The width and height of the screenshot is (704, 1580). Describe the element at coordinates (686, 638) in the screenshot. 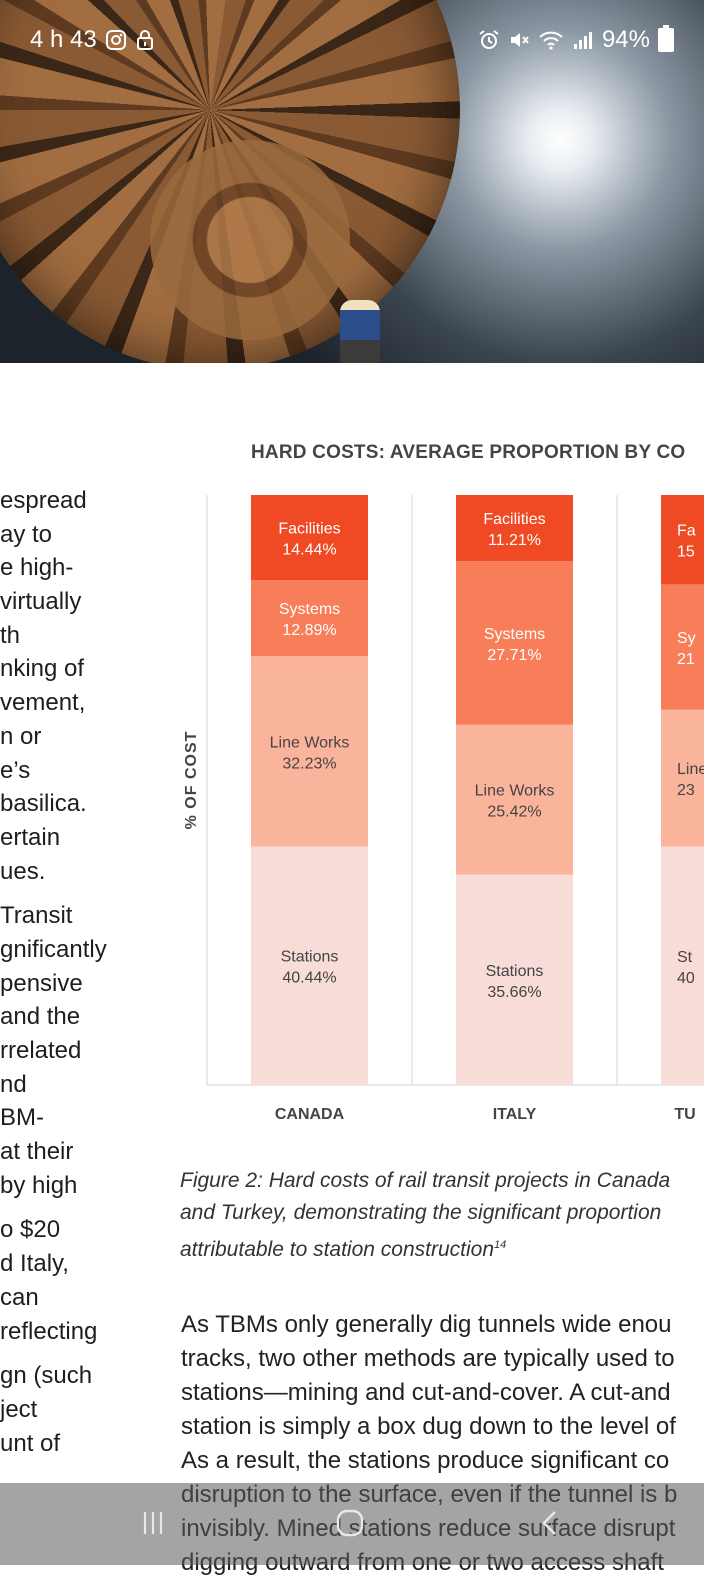

I see `data-label-name: Sy` at that location.